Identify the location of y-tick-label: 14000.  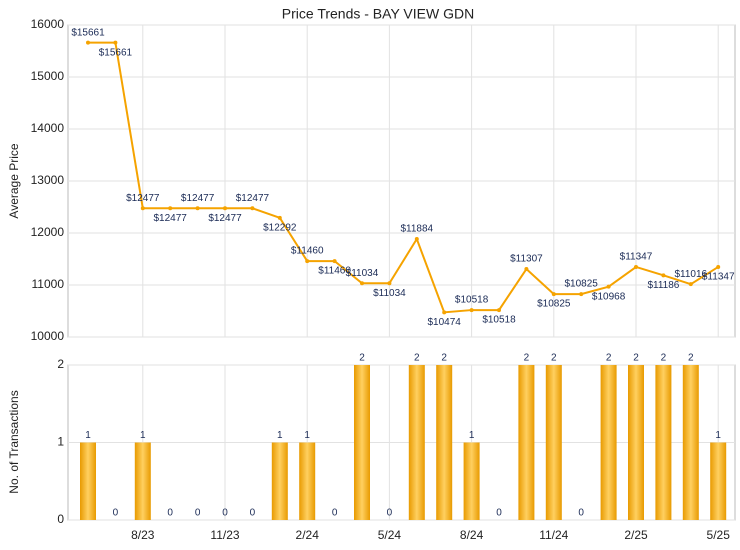
(48, 128).